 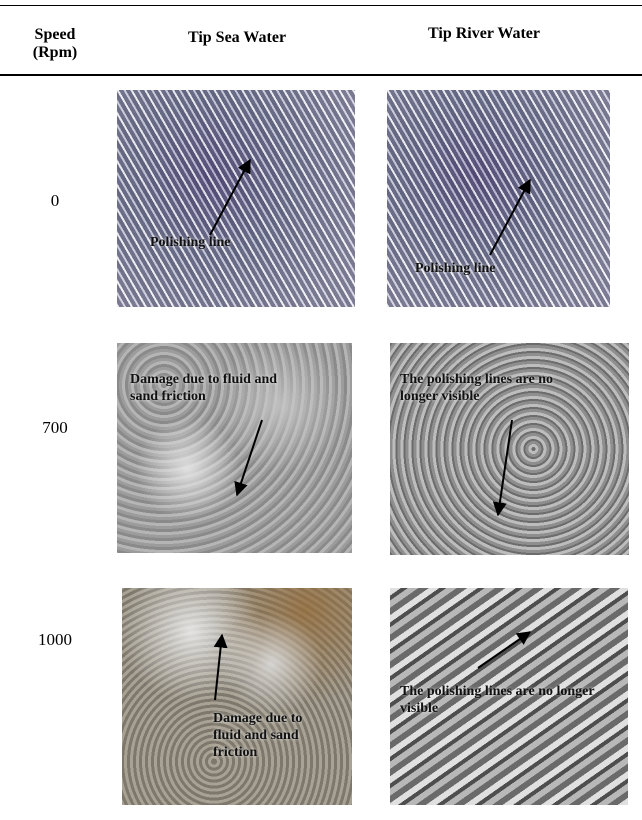 What do you see at coordinates (237, 37) in the screenshot?
I see `header-cell: Tip Sea Water` at bounding box center [237, 37].